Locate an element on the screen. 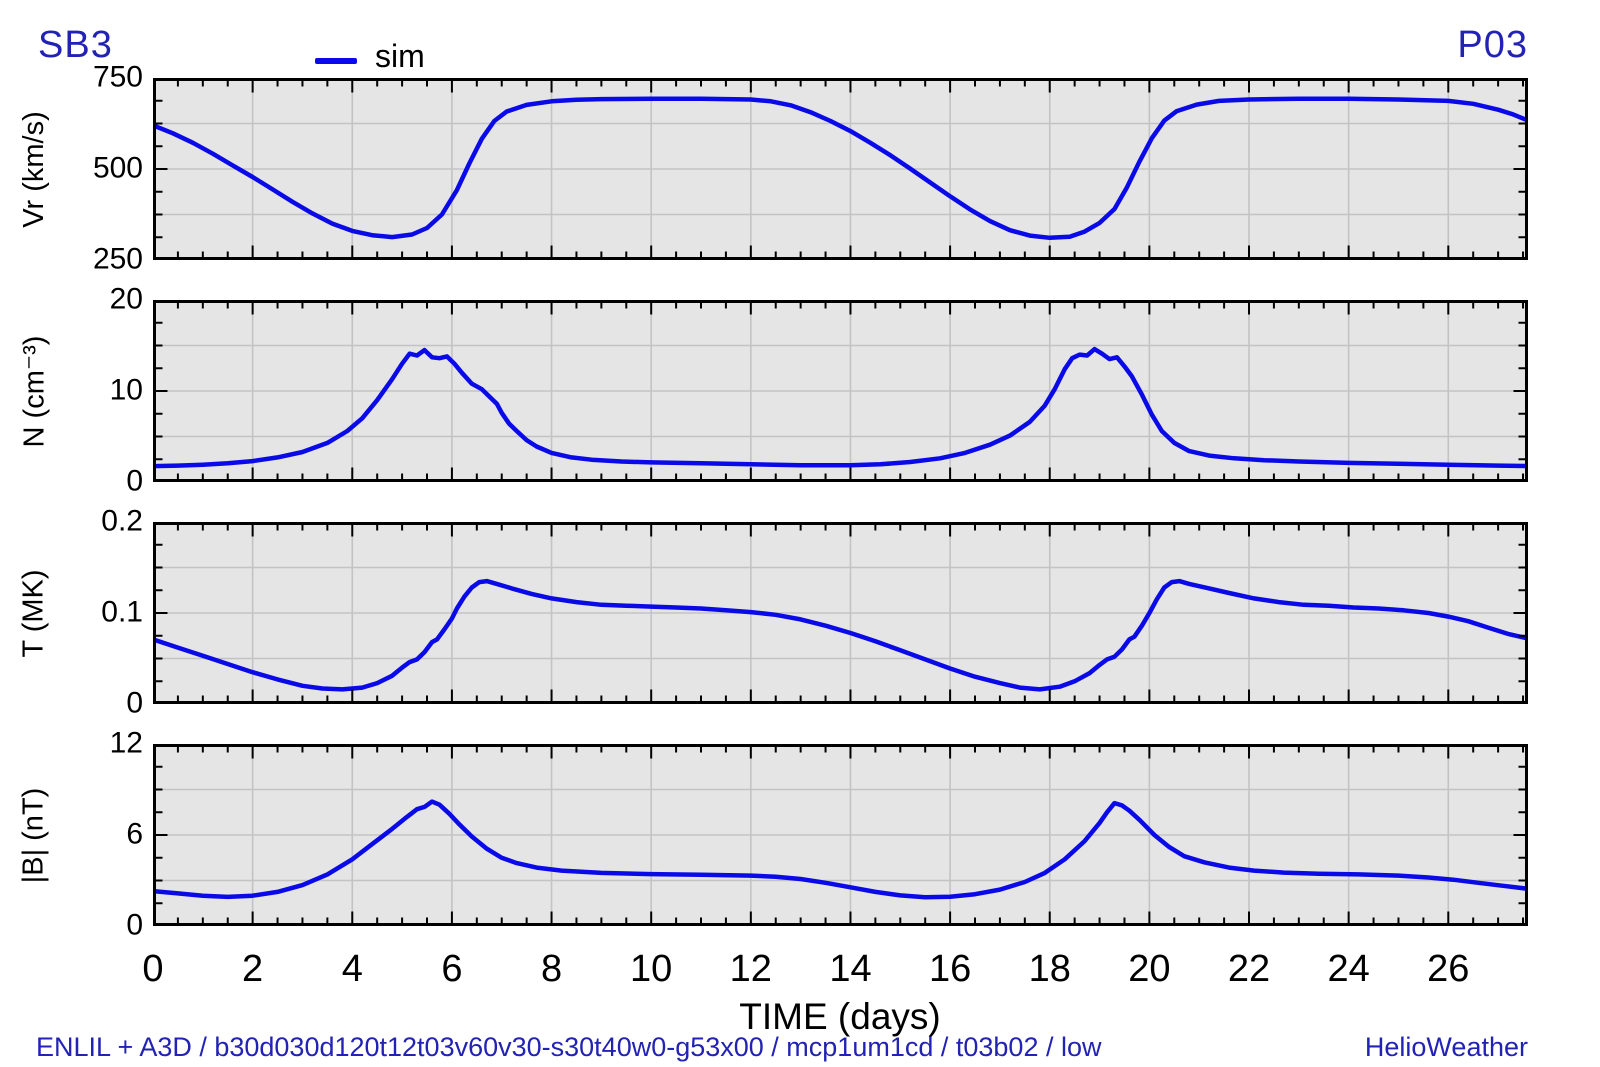 Image resolution: width=1600 pixels, height=1067 pixels. y-tick-label: 10 is located at coordinates (126, 390).